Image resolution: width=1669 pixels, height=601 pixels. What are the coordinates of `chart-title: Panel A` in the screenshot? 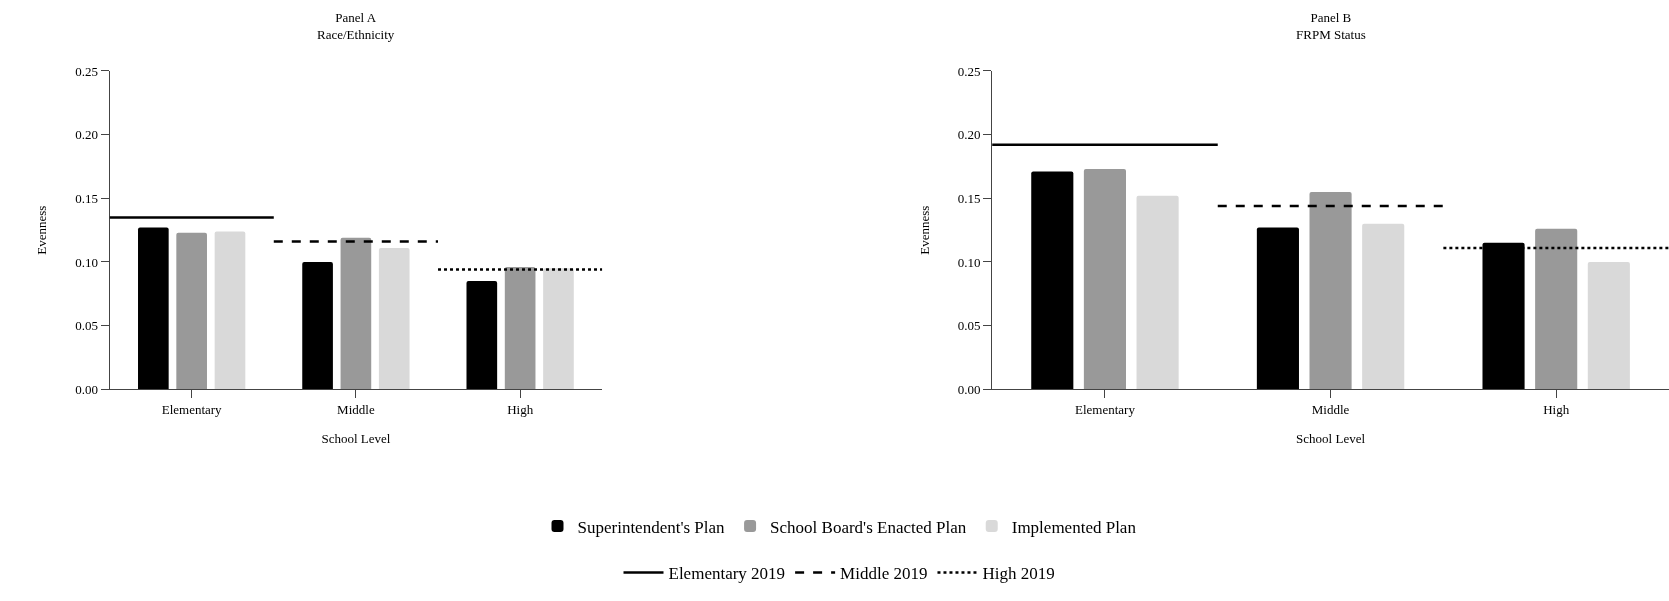 It's located at (356, 17).